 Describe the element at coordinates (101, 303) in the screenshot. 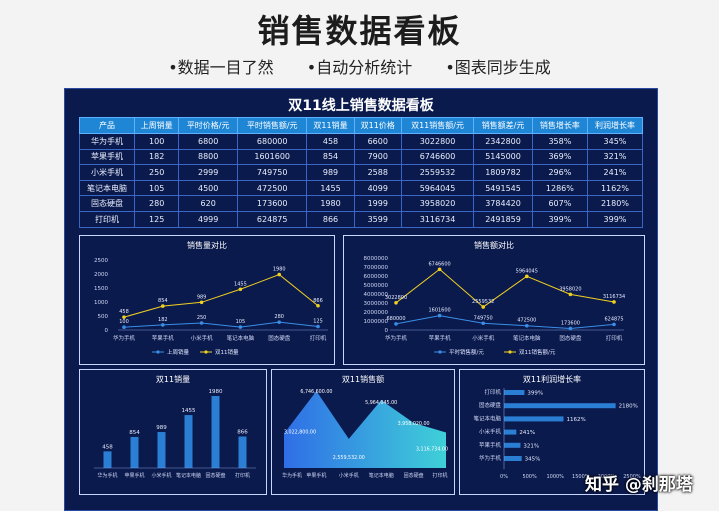

I see `y-tick-label: 1000` at that location.